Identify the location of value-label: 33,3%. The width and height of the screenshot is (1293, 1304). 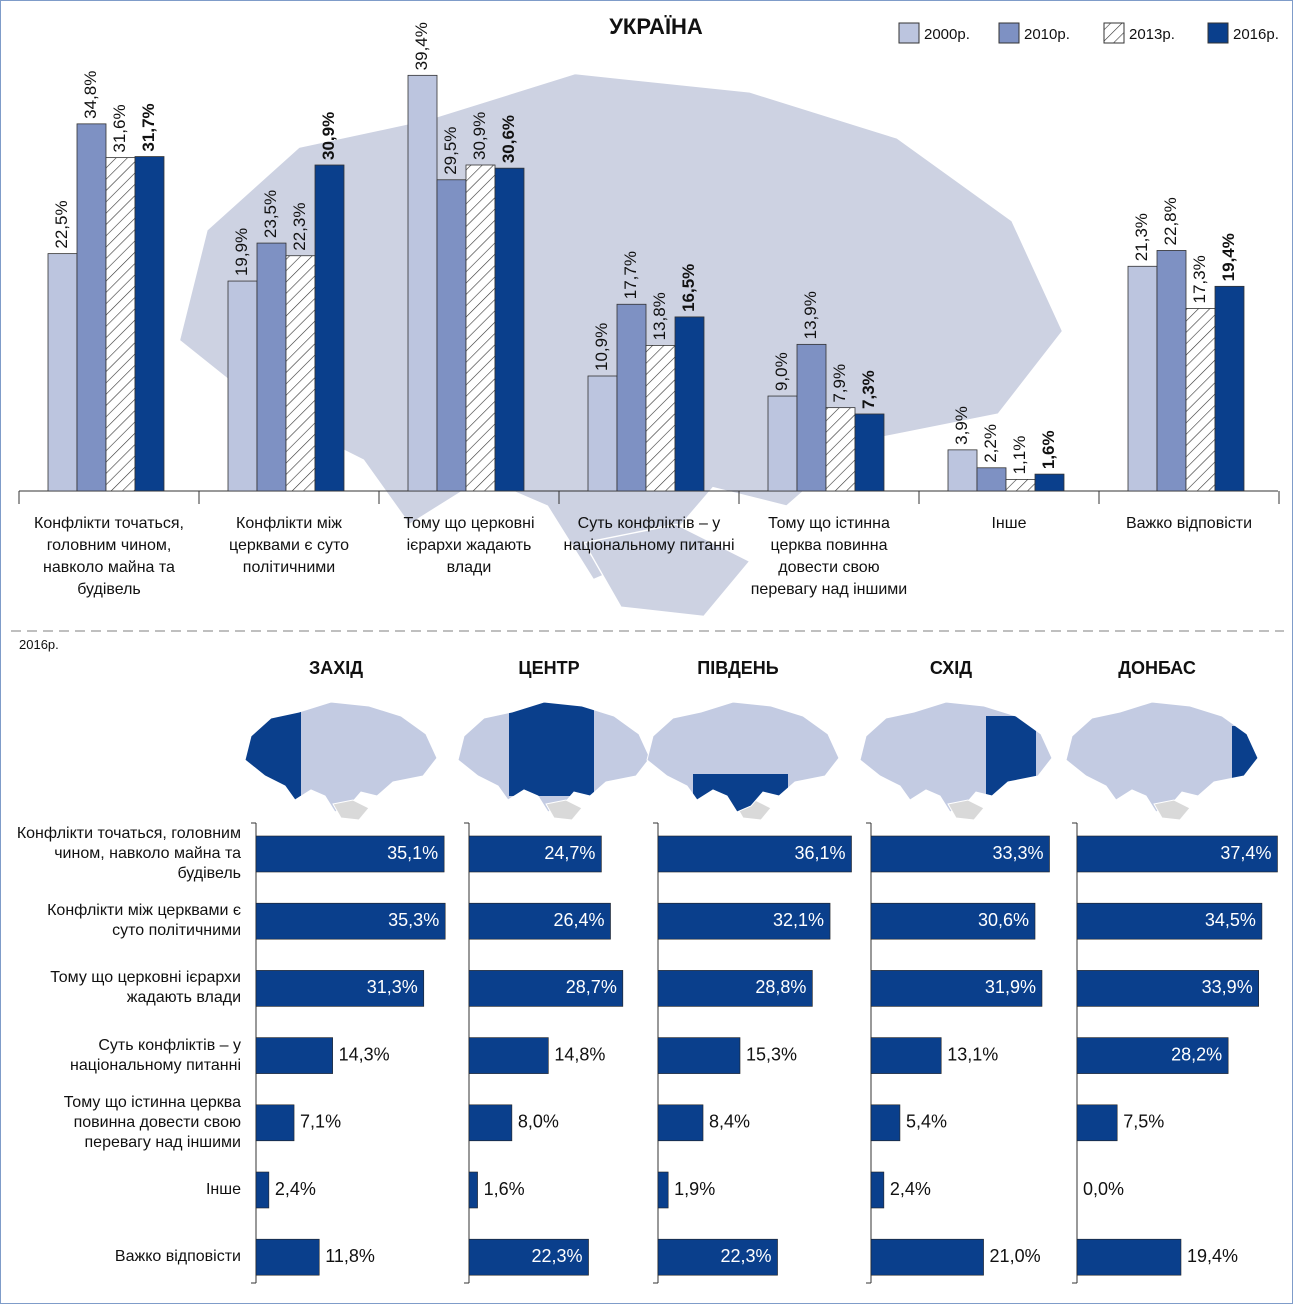
(1017, 853).